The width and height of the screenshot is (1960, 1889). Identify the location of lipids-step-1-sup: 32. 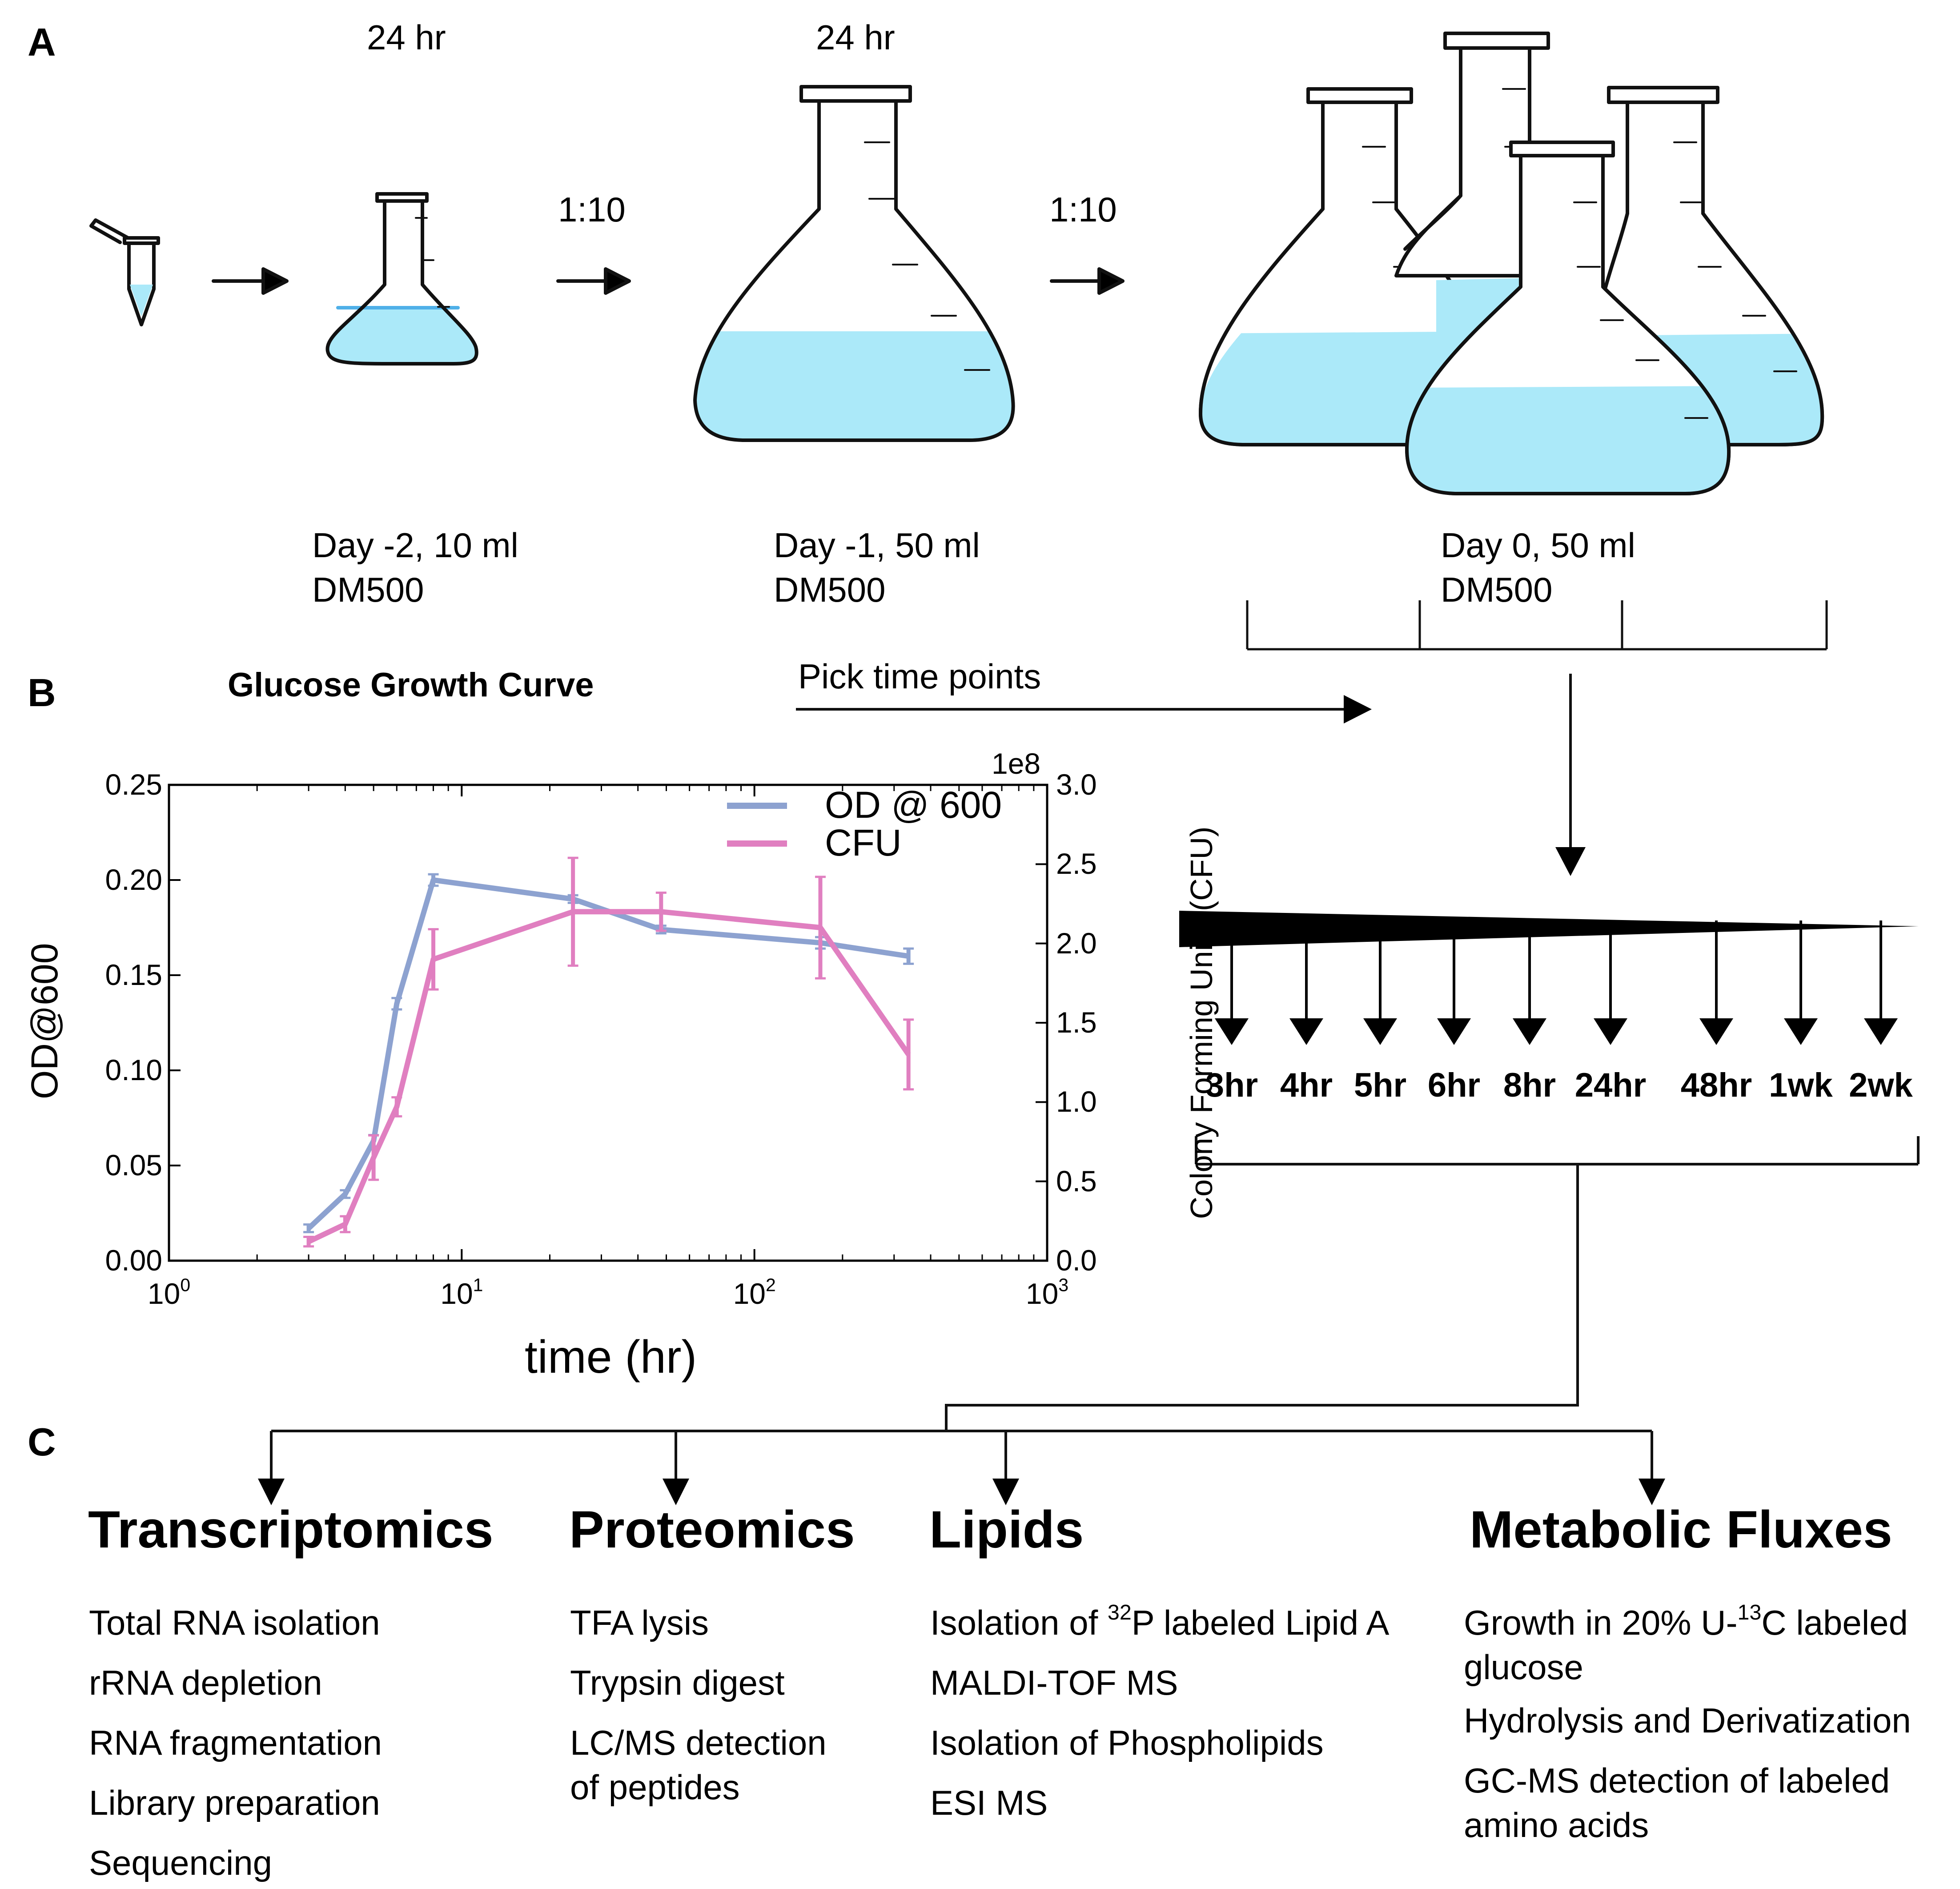
(1119, 1612).